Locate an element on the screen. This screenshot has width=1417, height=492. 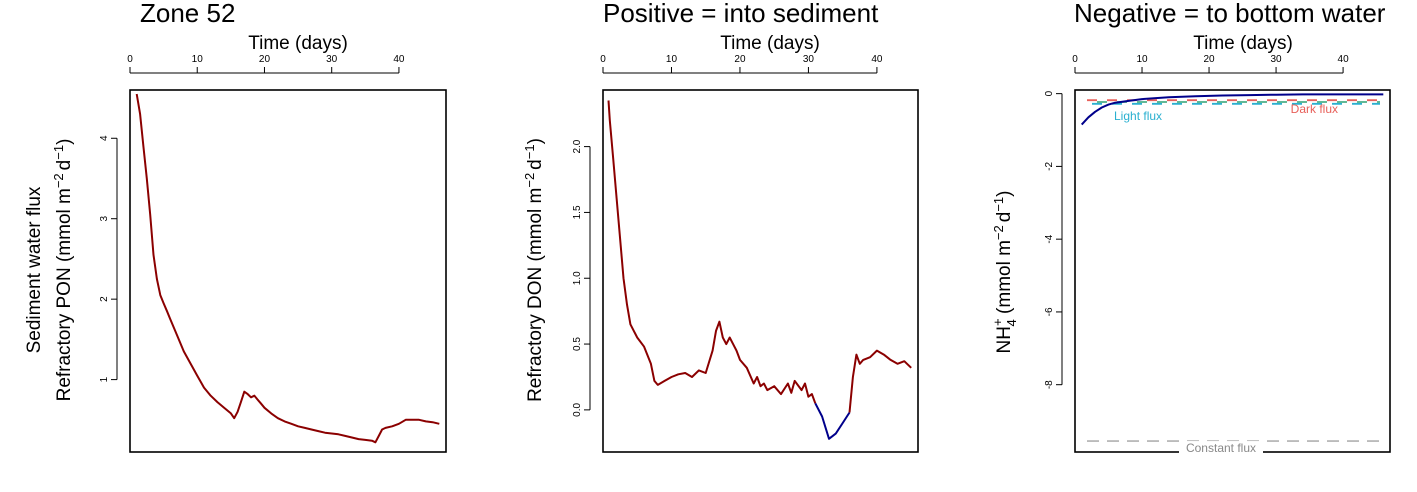
panel-nh4-ylabel-close: ) is located at coordinates (1004, 194).